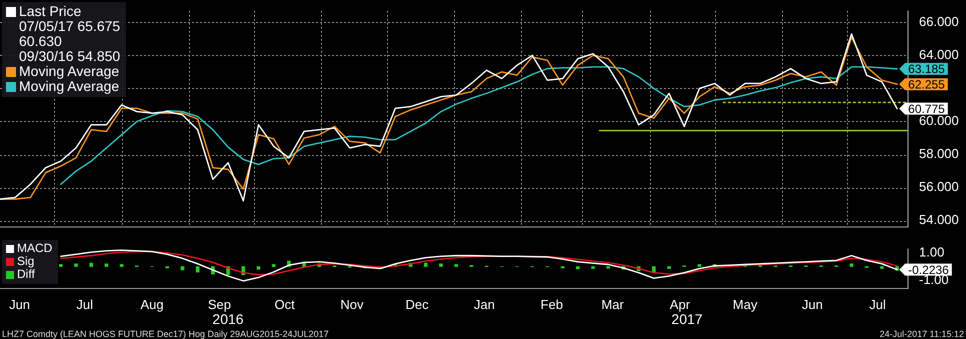 This screenshot has width=966, height=339. I want to click on data-label: 62.255, so click(927, 85).